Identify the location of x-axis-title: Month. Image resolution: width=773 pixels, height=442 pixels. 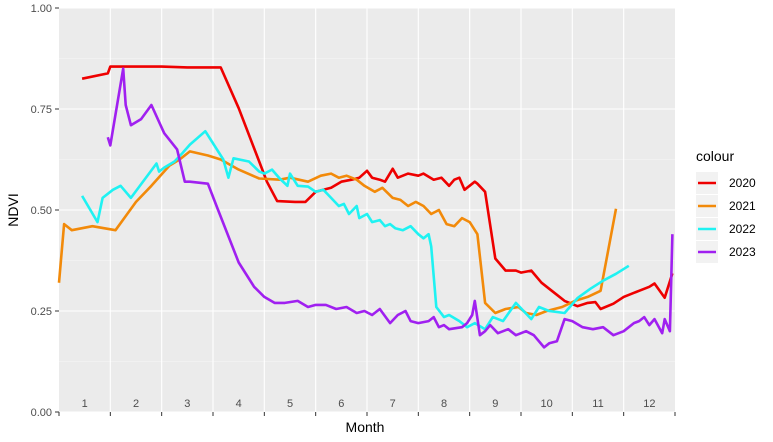
(365, 427).